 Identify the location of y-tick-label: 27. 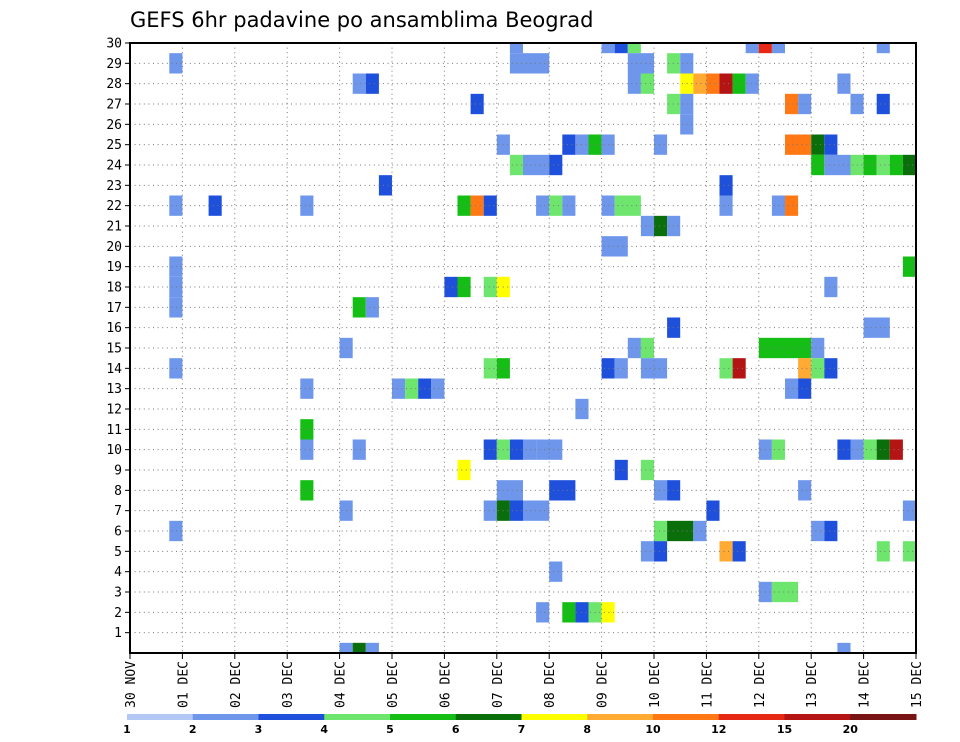
(114, 105).